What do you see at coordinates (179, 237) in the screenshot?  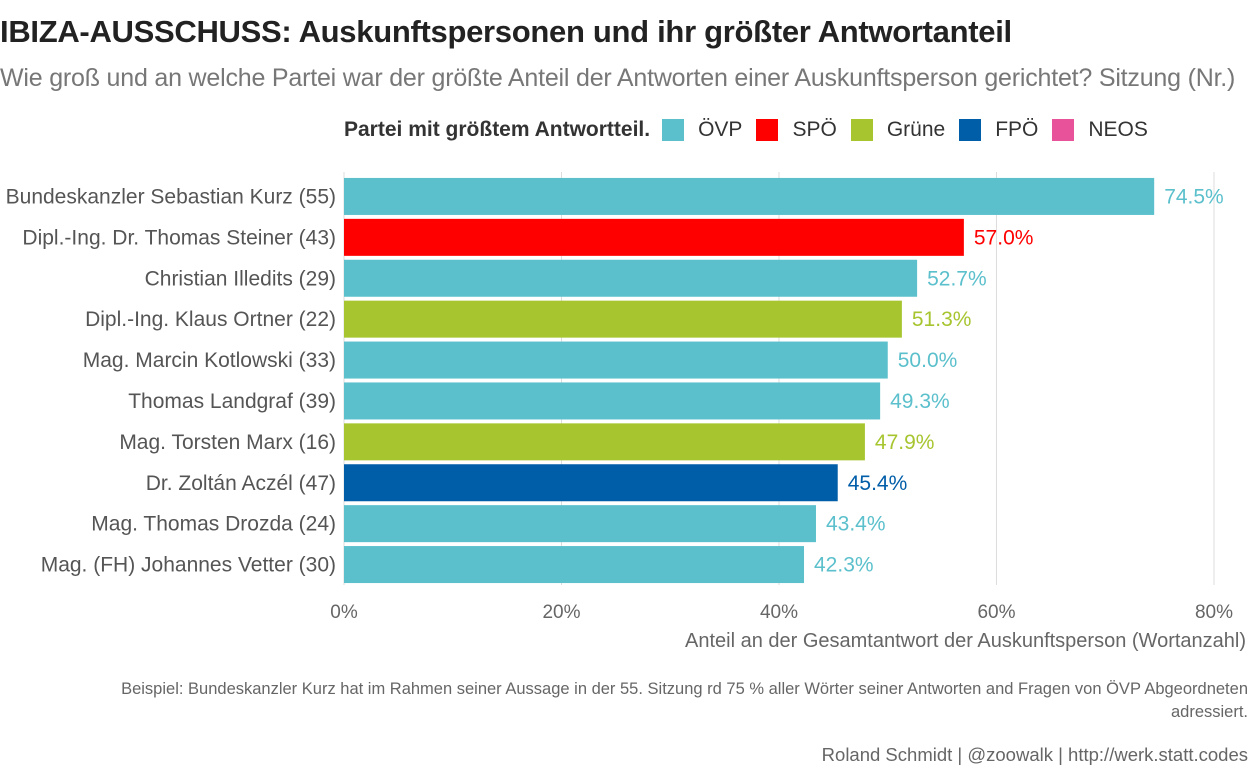 I see `category-label-1: Dipl.-Ing. Dr. Thomas Steiner (43)` at bounding box center [179, 237].